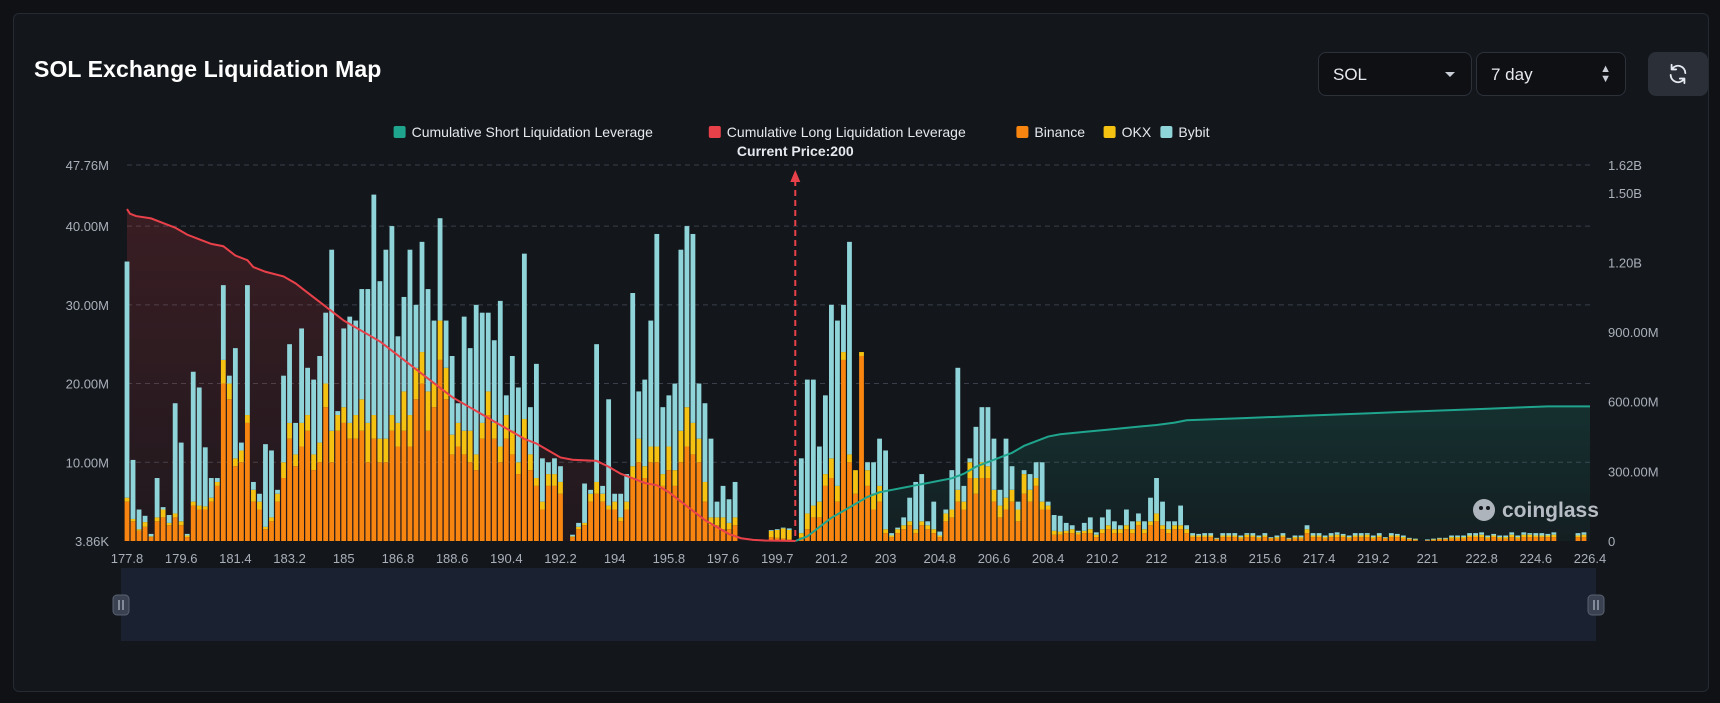 The height and width of the screenshot is (703, 1720). Describe the element at coordinates (121, 605) in the screenshot. I see `slider-handle` at that location.